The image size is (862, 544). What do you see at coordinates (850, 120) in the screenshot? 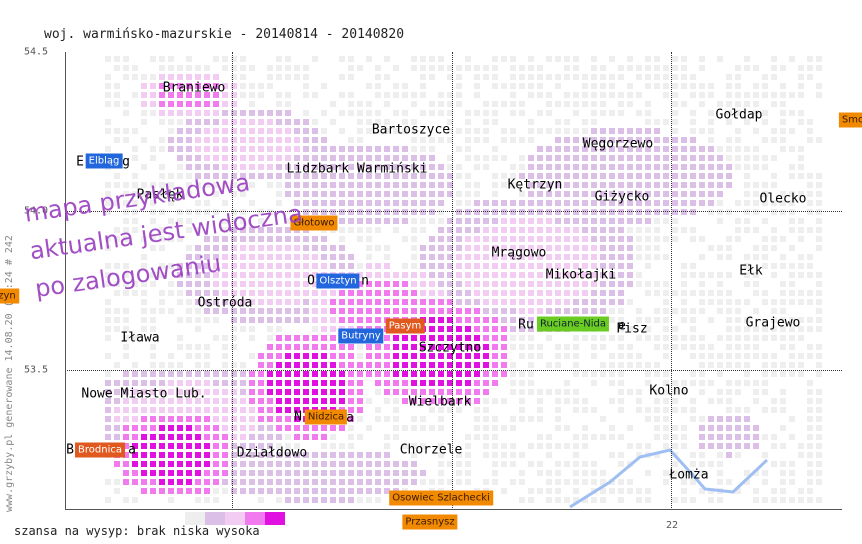
I see `station-tag: Smo` at bounding box center [850, 120].